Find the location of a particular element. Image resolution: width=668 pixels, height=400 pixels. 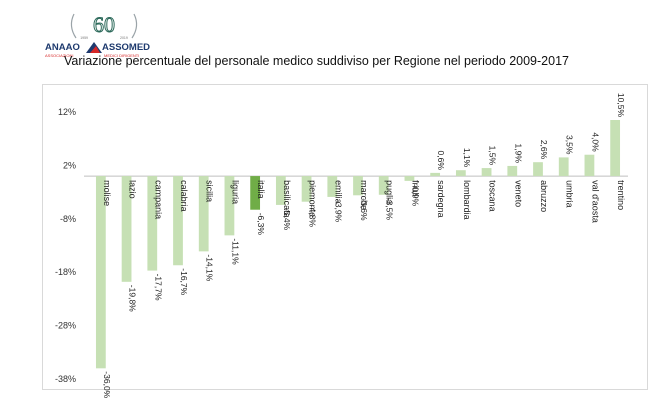

category-label: umbria is located at coordinates (570, 194).